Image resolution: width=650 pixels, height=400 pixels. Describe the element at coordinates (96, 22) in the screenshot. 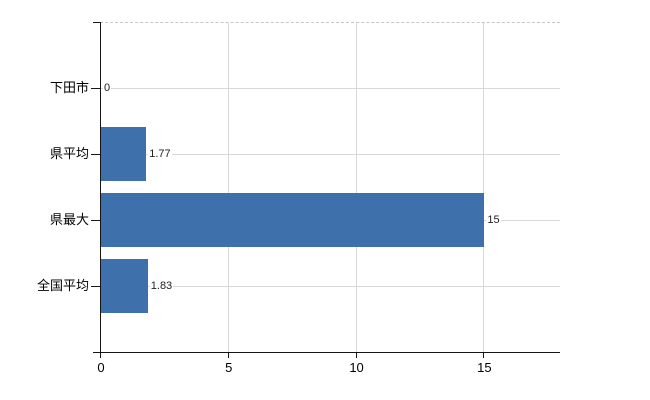

I see `y-axis-top-cap` at that location.